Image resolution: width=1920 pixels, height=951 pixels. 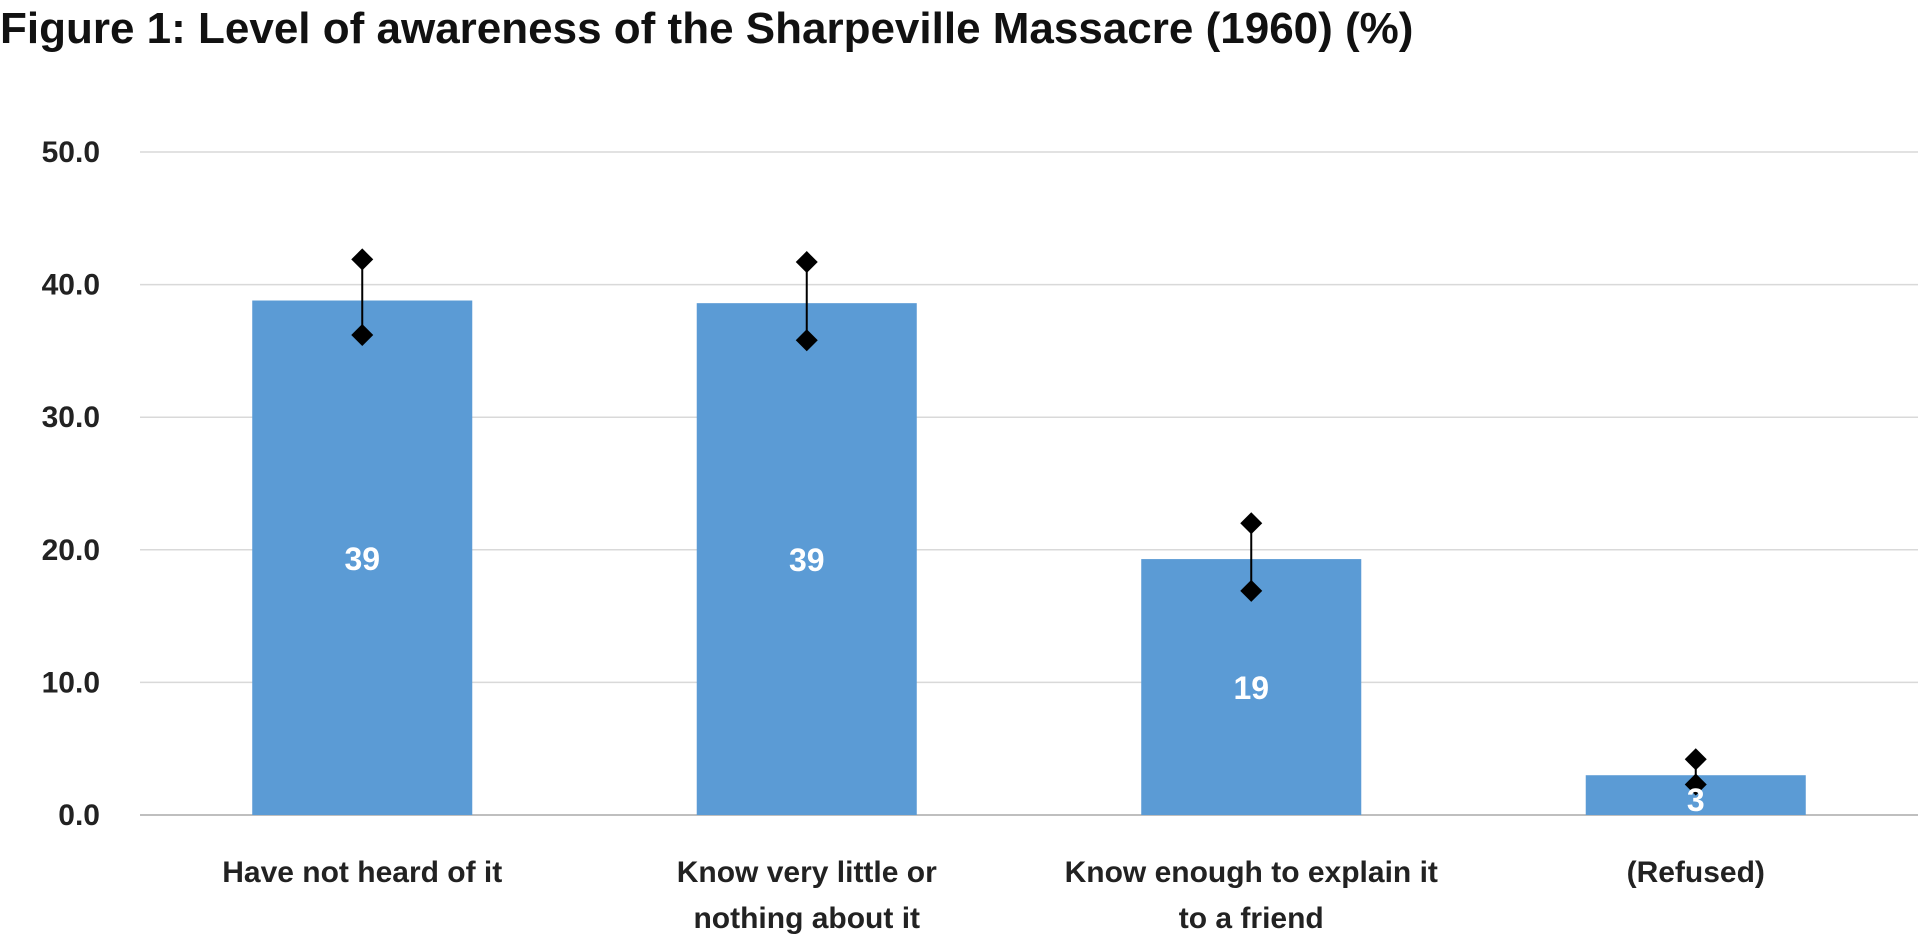 I want to click on y-axis: 0.0 10.0 20.0 30.0 40.0 50.0, so click(x=71, y=484).